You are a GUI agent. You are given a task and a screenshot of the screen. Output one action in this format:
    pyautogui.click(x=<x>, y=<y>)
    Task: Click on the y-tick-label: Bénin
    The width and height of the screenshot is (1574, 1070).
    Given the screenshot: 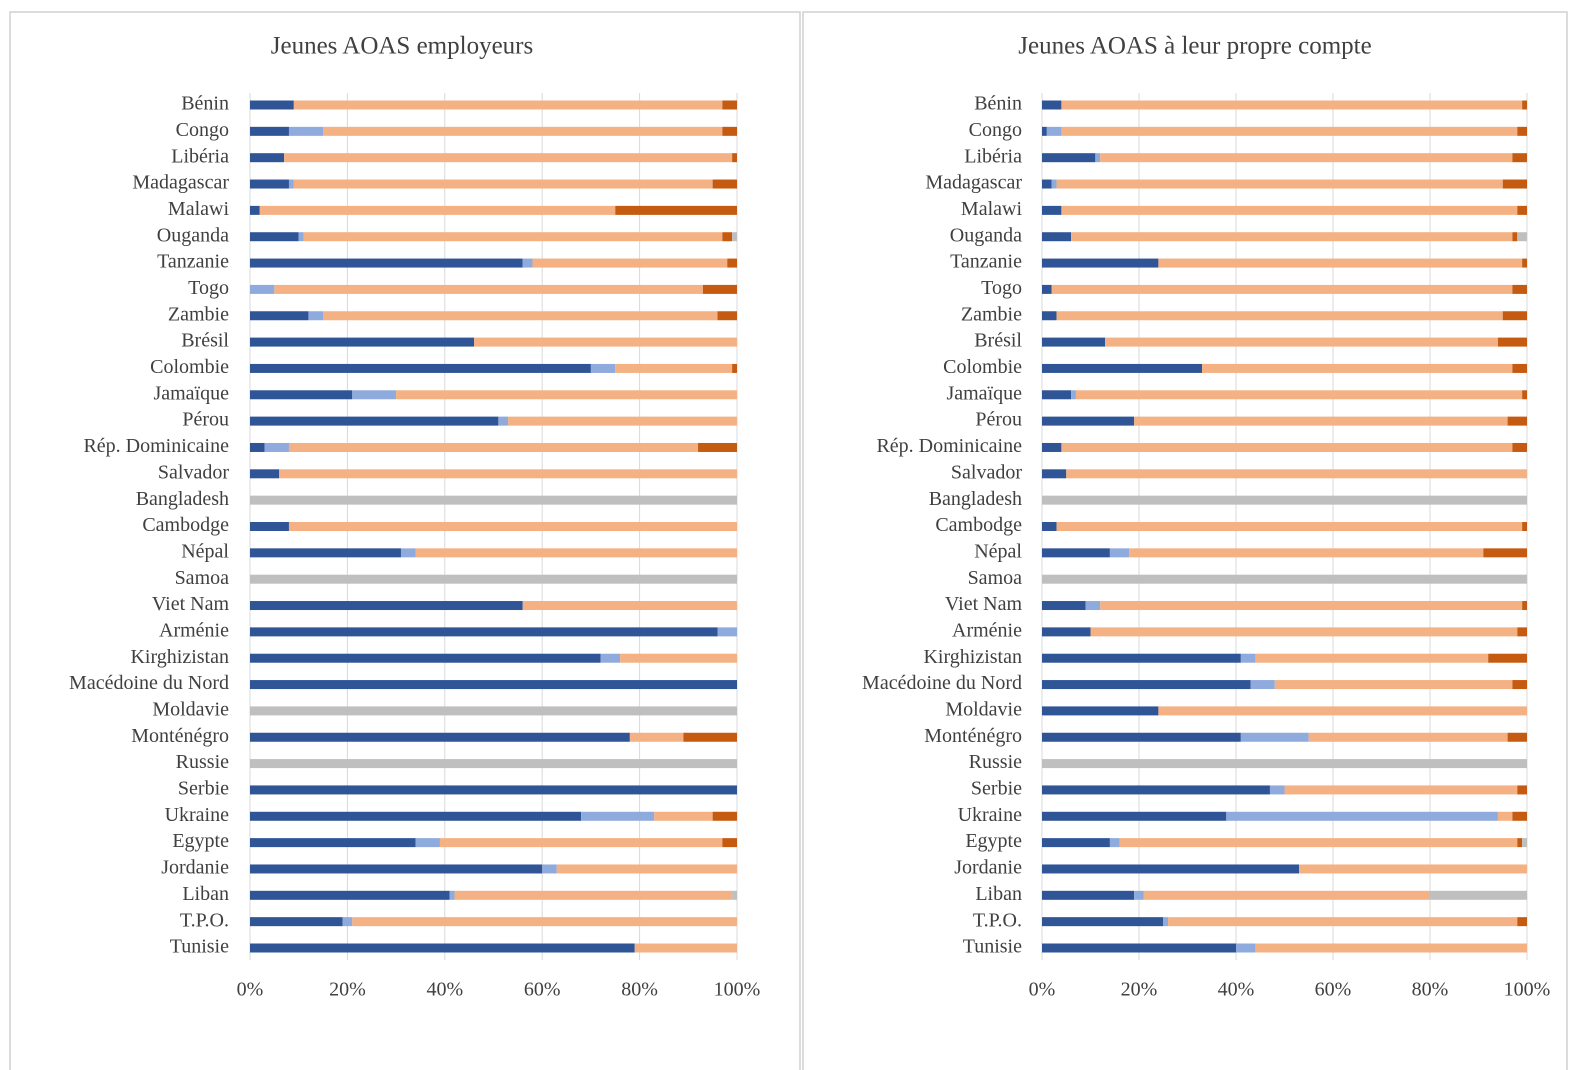 What is the action you would take?
    pyautogui.click(x=205, y=104)
    